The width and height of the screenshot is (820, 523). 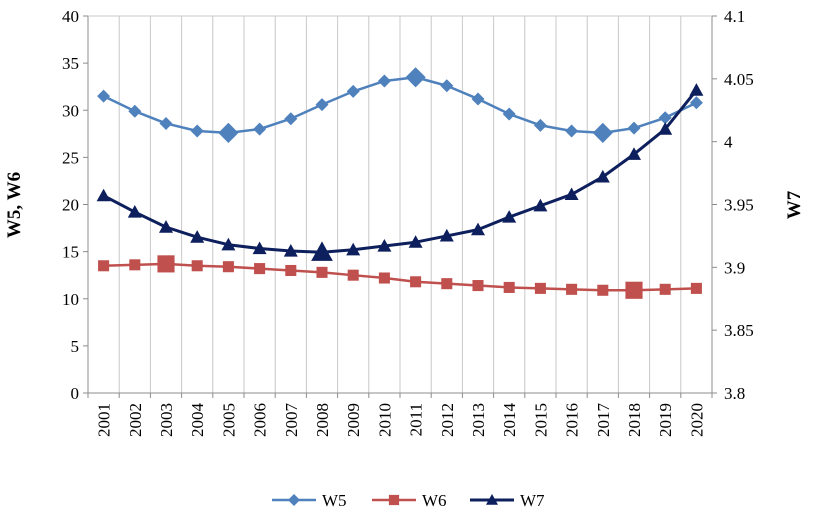 What do you see at coordinates (70, 63) in the screenshot?
I see `y-left-tick-label: 35` at bounding box center [70, 63].